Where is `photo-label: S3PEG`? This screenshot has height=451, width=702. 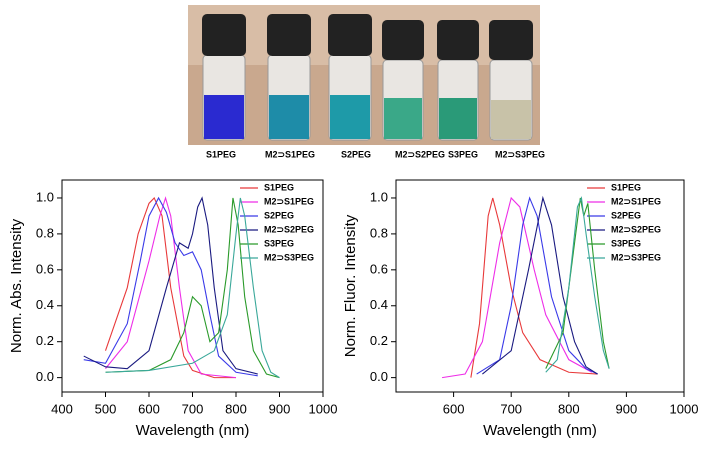 photo-label: S3PEG is located at coordinates (463, 154).